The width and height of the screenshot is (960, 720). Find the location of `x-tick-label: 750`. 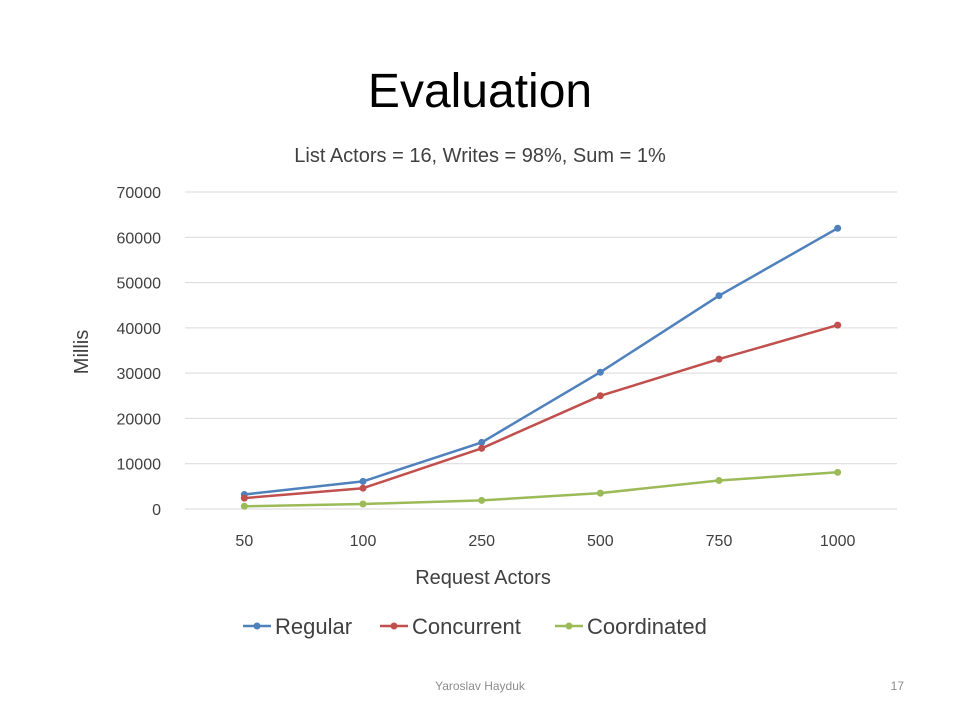

x-tick-label: 750 is located at coordinates (719, 541).